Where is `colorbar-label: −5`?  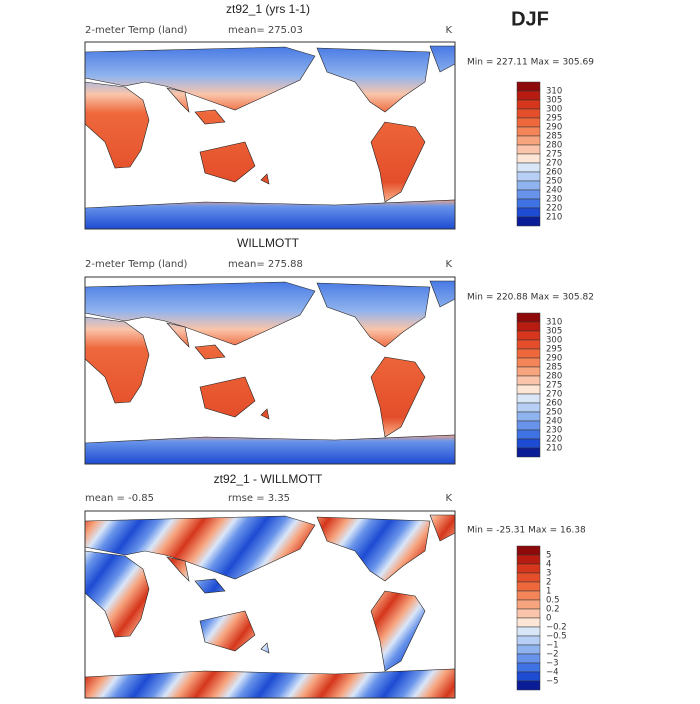
colorbar-label: −5 is located at coordinates (552, 682).